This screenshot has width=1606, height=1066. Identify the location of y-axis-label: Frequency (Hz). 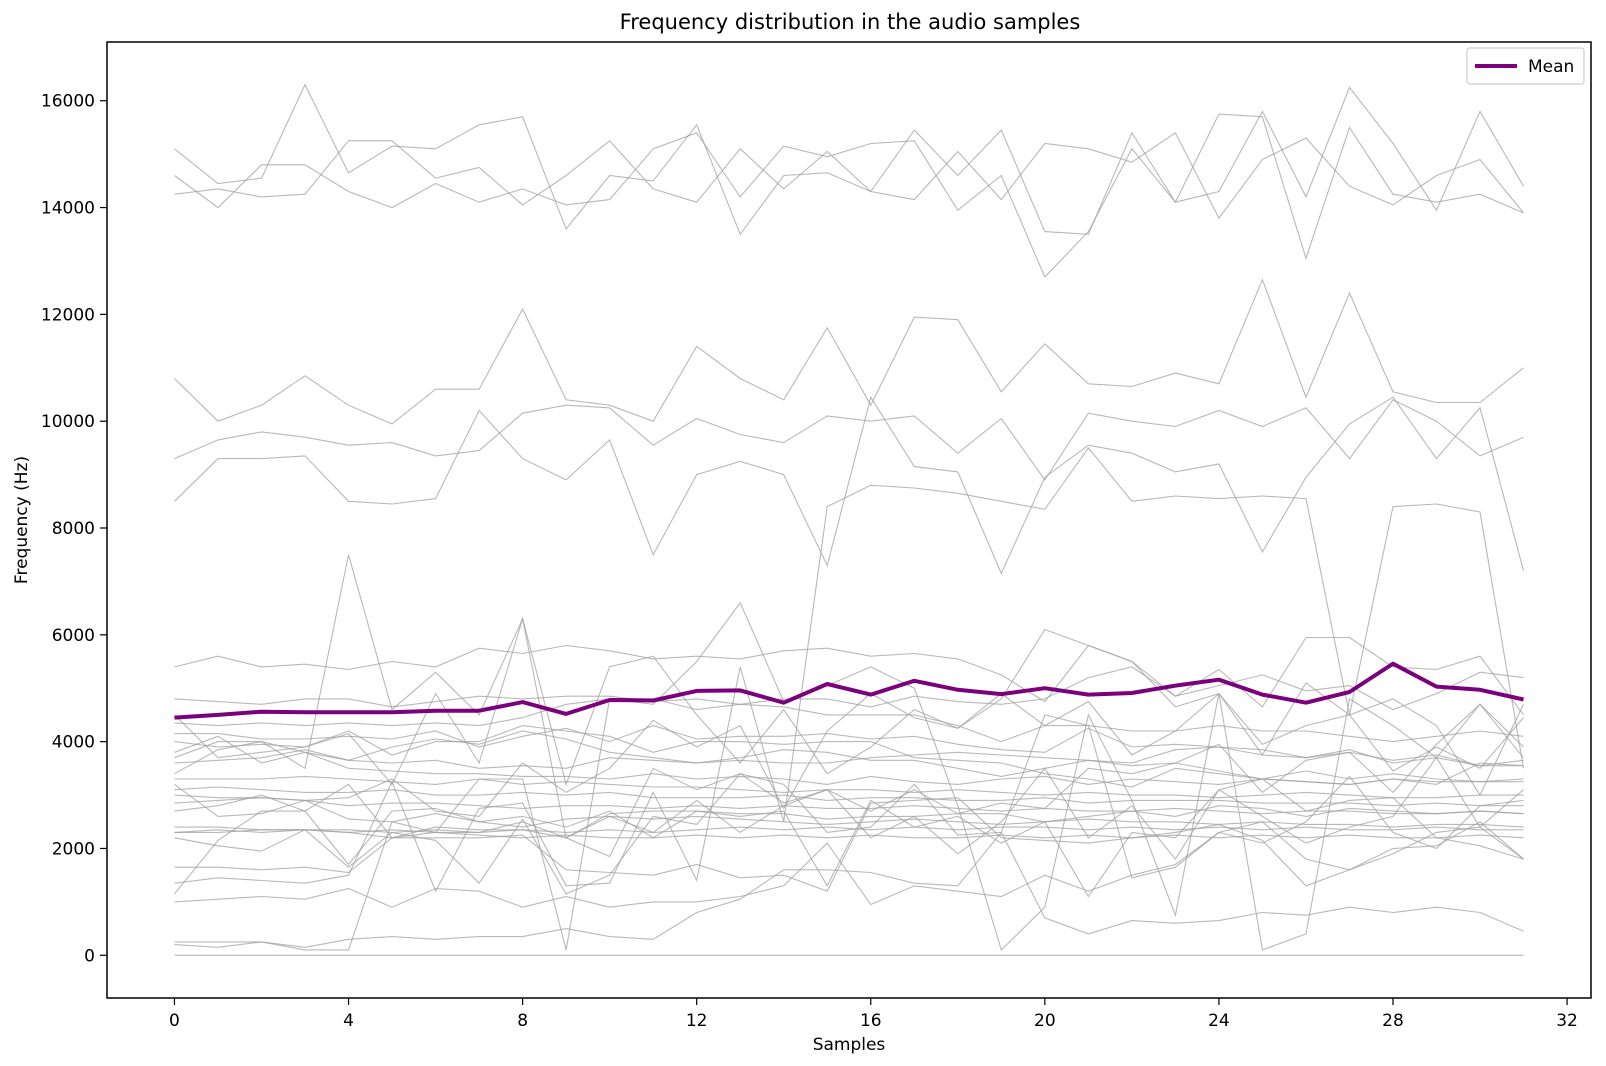
(22, 520).